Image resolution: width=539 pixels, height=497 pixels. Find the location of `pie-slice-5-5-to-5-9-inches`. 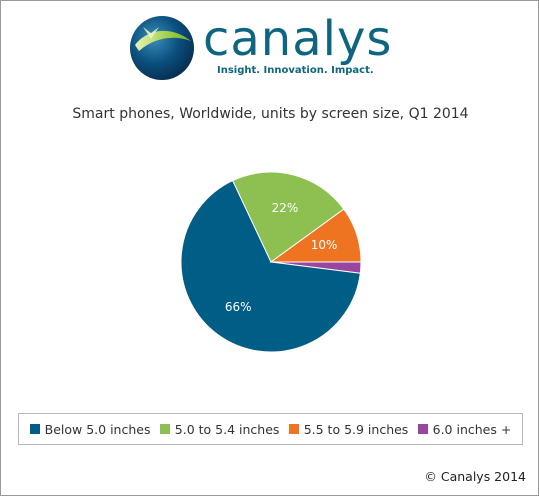

pie-slice-5-5-to-5-9-inches is located at coordinates (315, 235).